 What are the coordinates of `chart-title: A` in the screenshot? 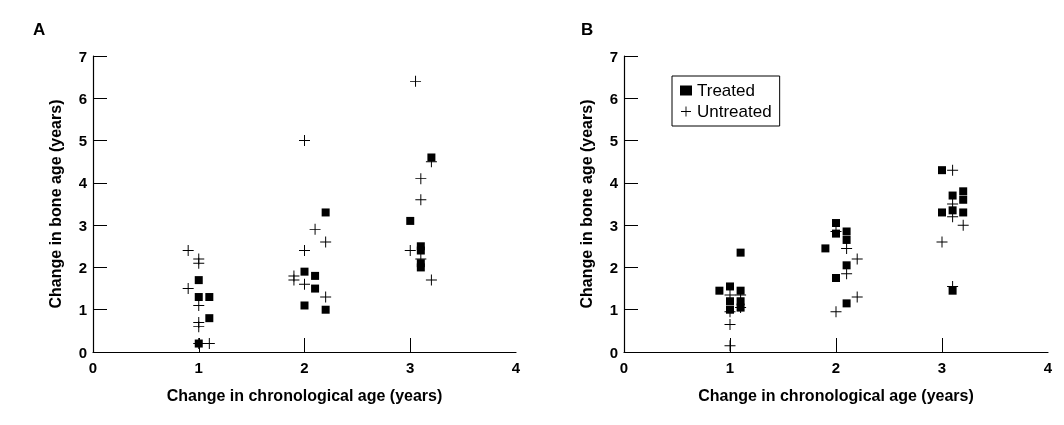 It's located at (39, 29).